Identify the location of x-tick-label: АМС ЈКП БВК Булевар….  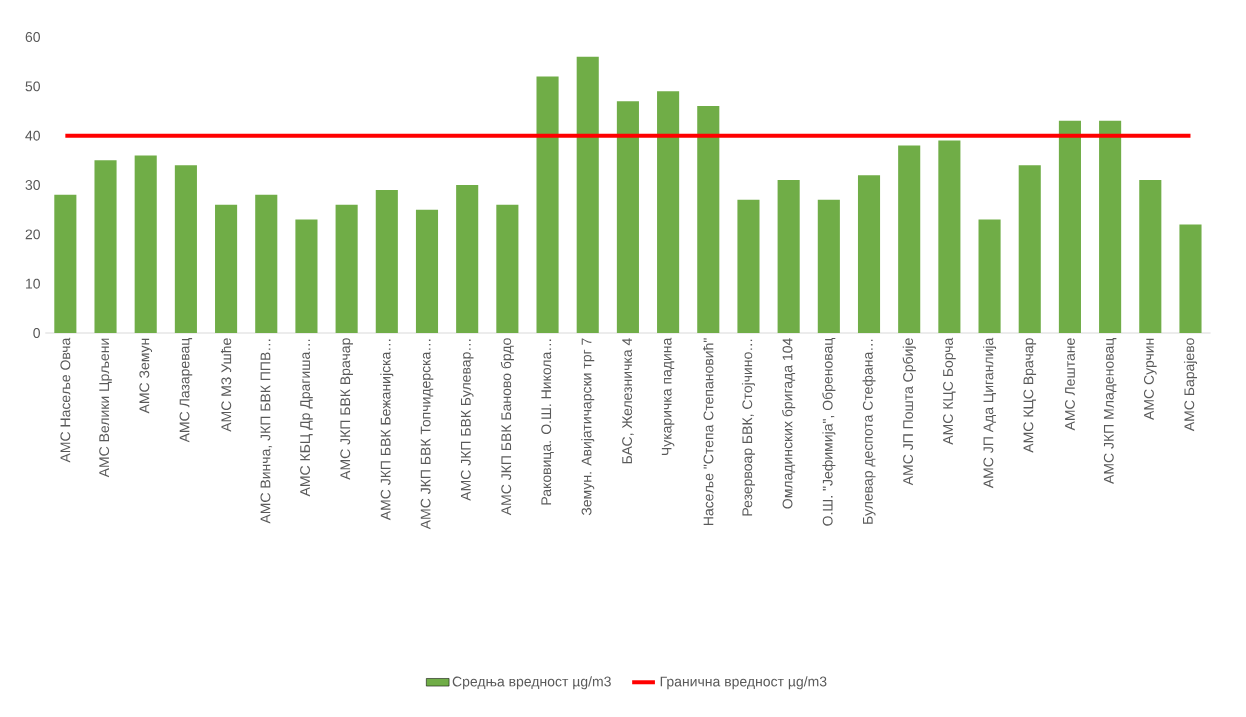
(467, 420).